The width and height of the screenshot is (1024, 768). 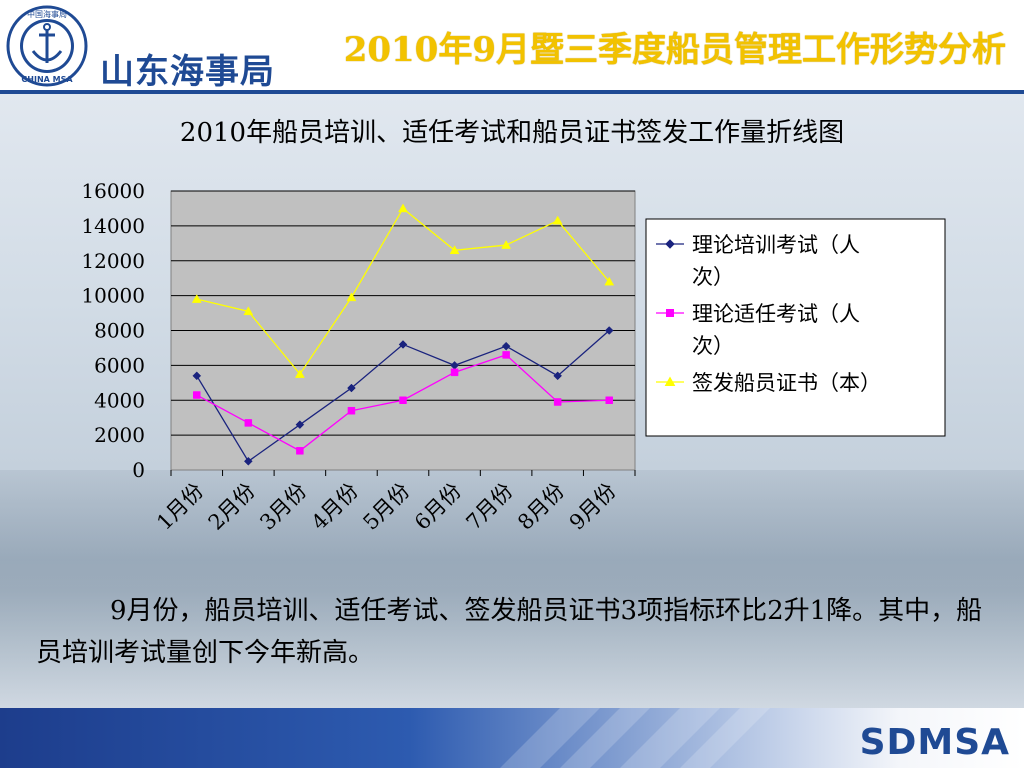 What do you see at coordinates (187, 72) in the screenshot?
I see `org-name: 山东海事局` at bounding box center [187, 72].